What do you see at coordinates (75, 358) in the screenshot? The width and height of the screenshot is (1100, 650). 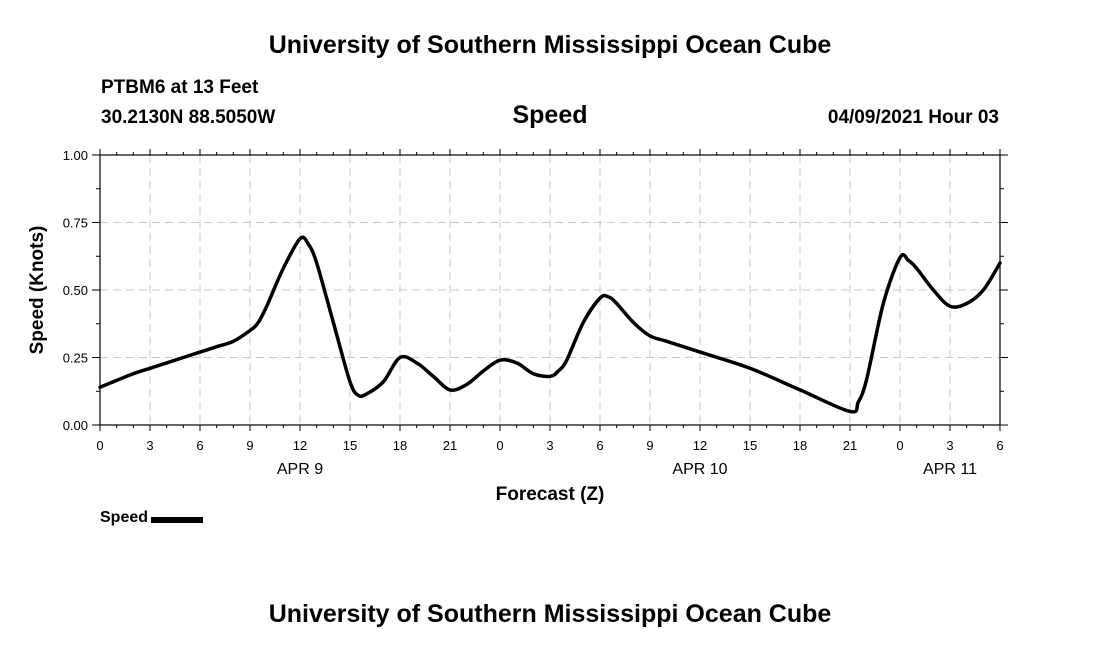 I see `y-tick-label: 0.25` at bounding box center [75, 358].